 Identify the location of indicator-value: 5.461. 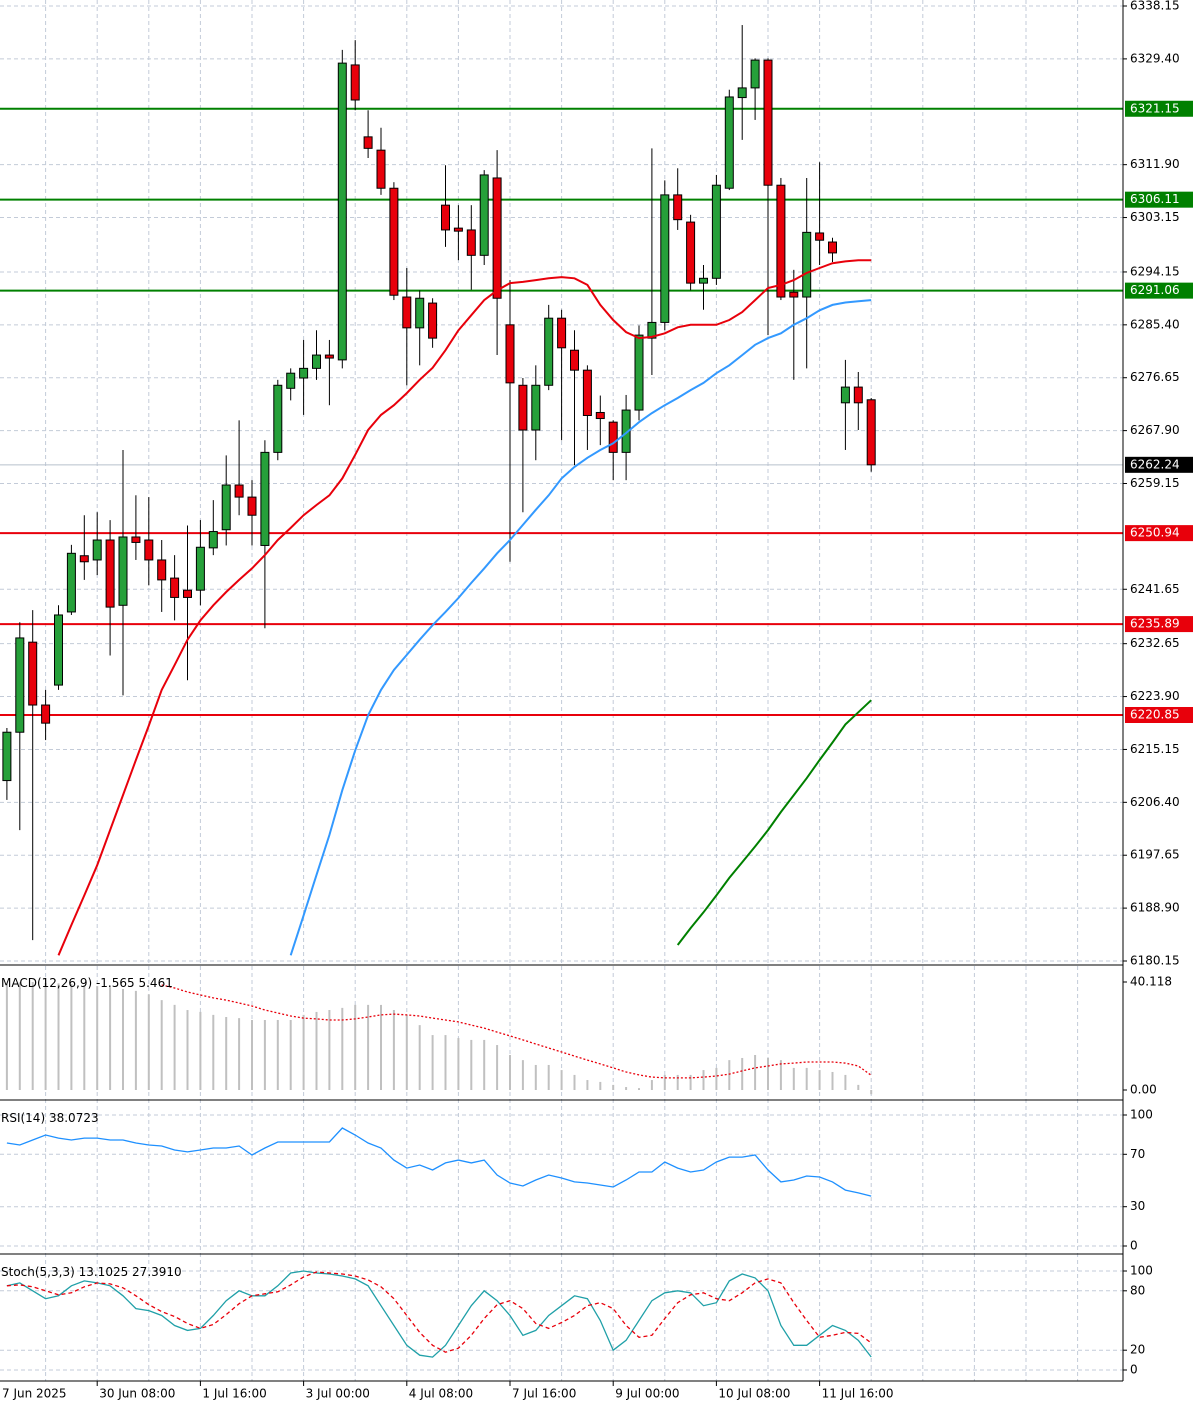
(155, 983).